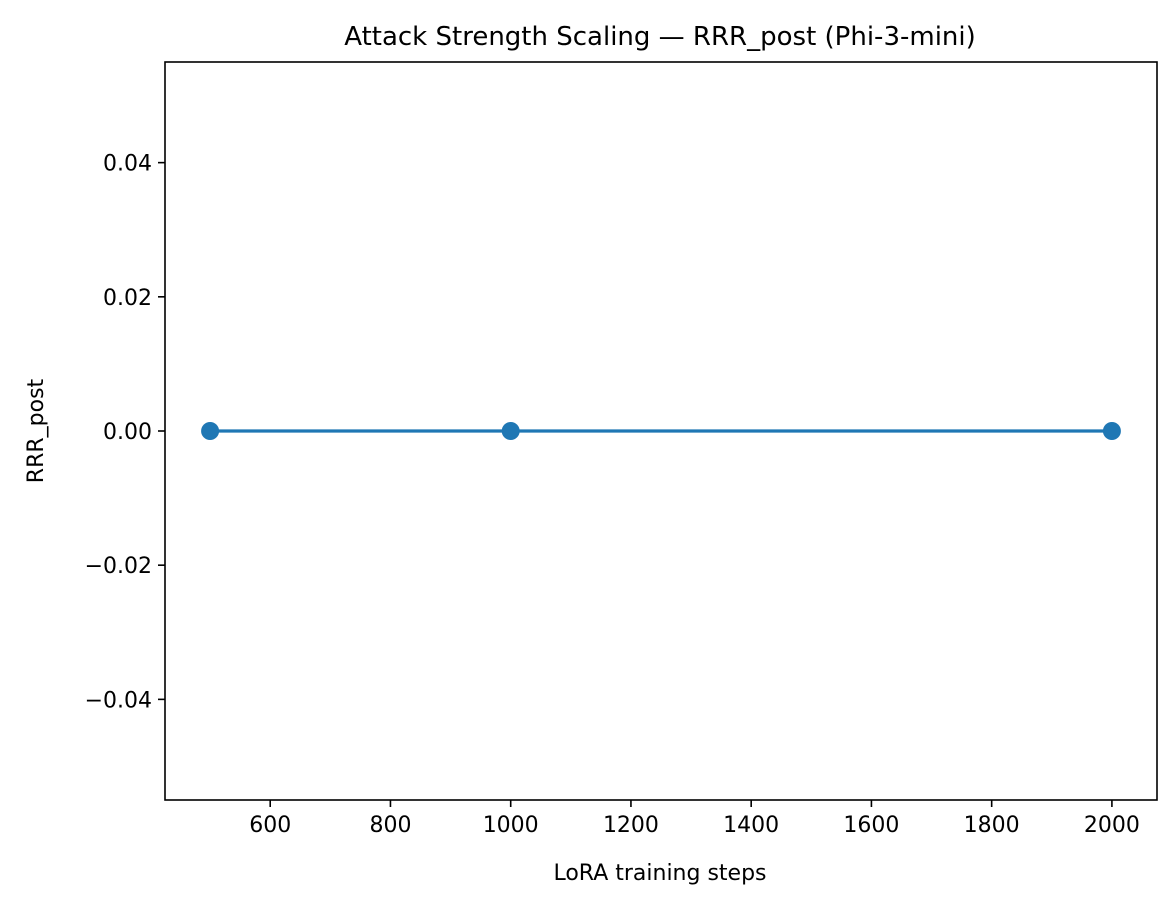 The width and height of the screenshot is (1175, 908). Describe the element at coordinates (118, 700) in the screenshot. I see `y-tick-label: −0.04` at that location.